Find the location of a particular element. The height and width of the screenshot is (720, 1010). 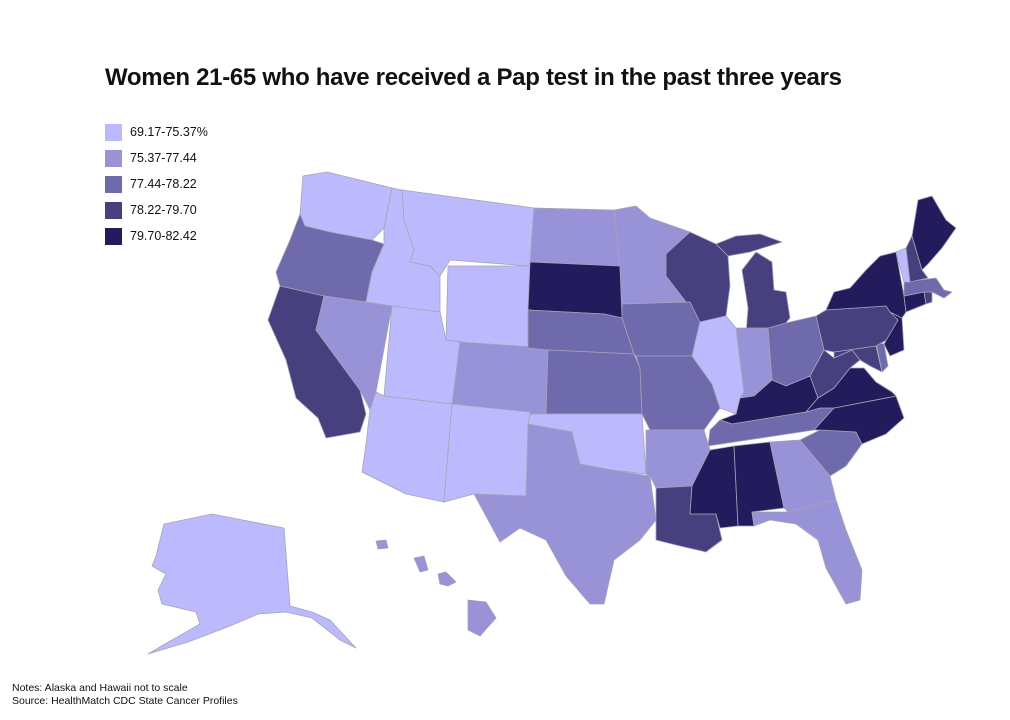

state-me is located at coordinates (934, 233).